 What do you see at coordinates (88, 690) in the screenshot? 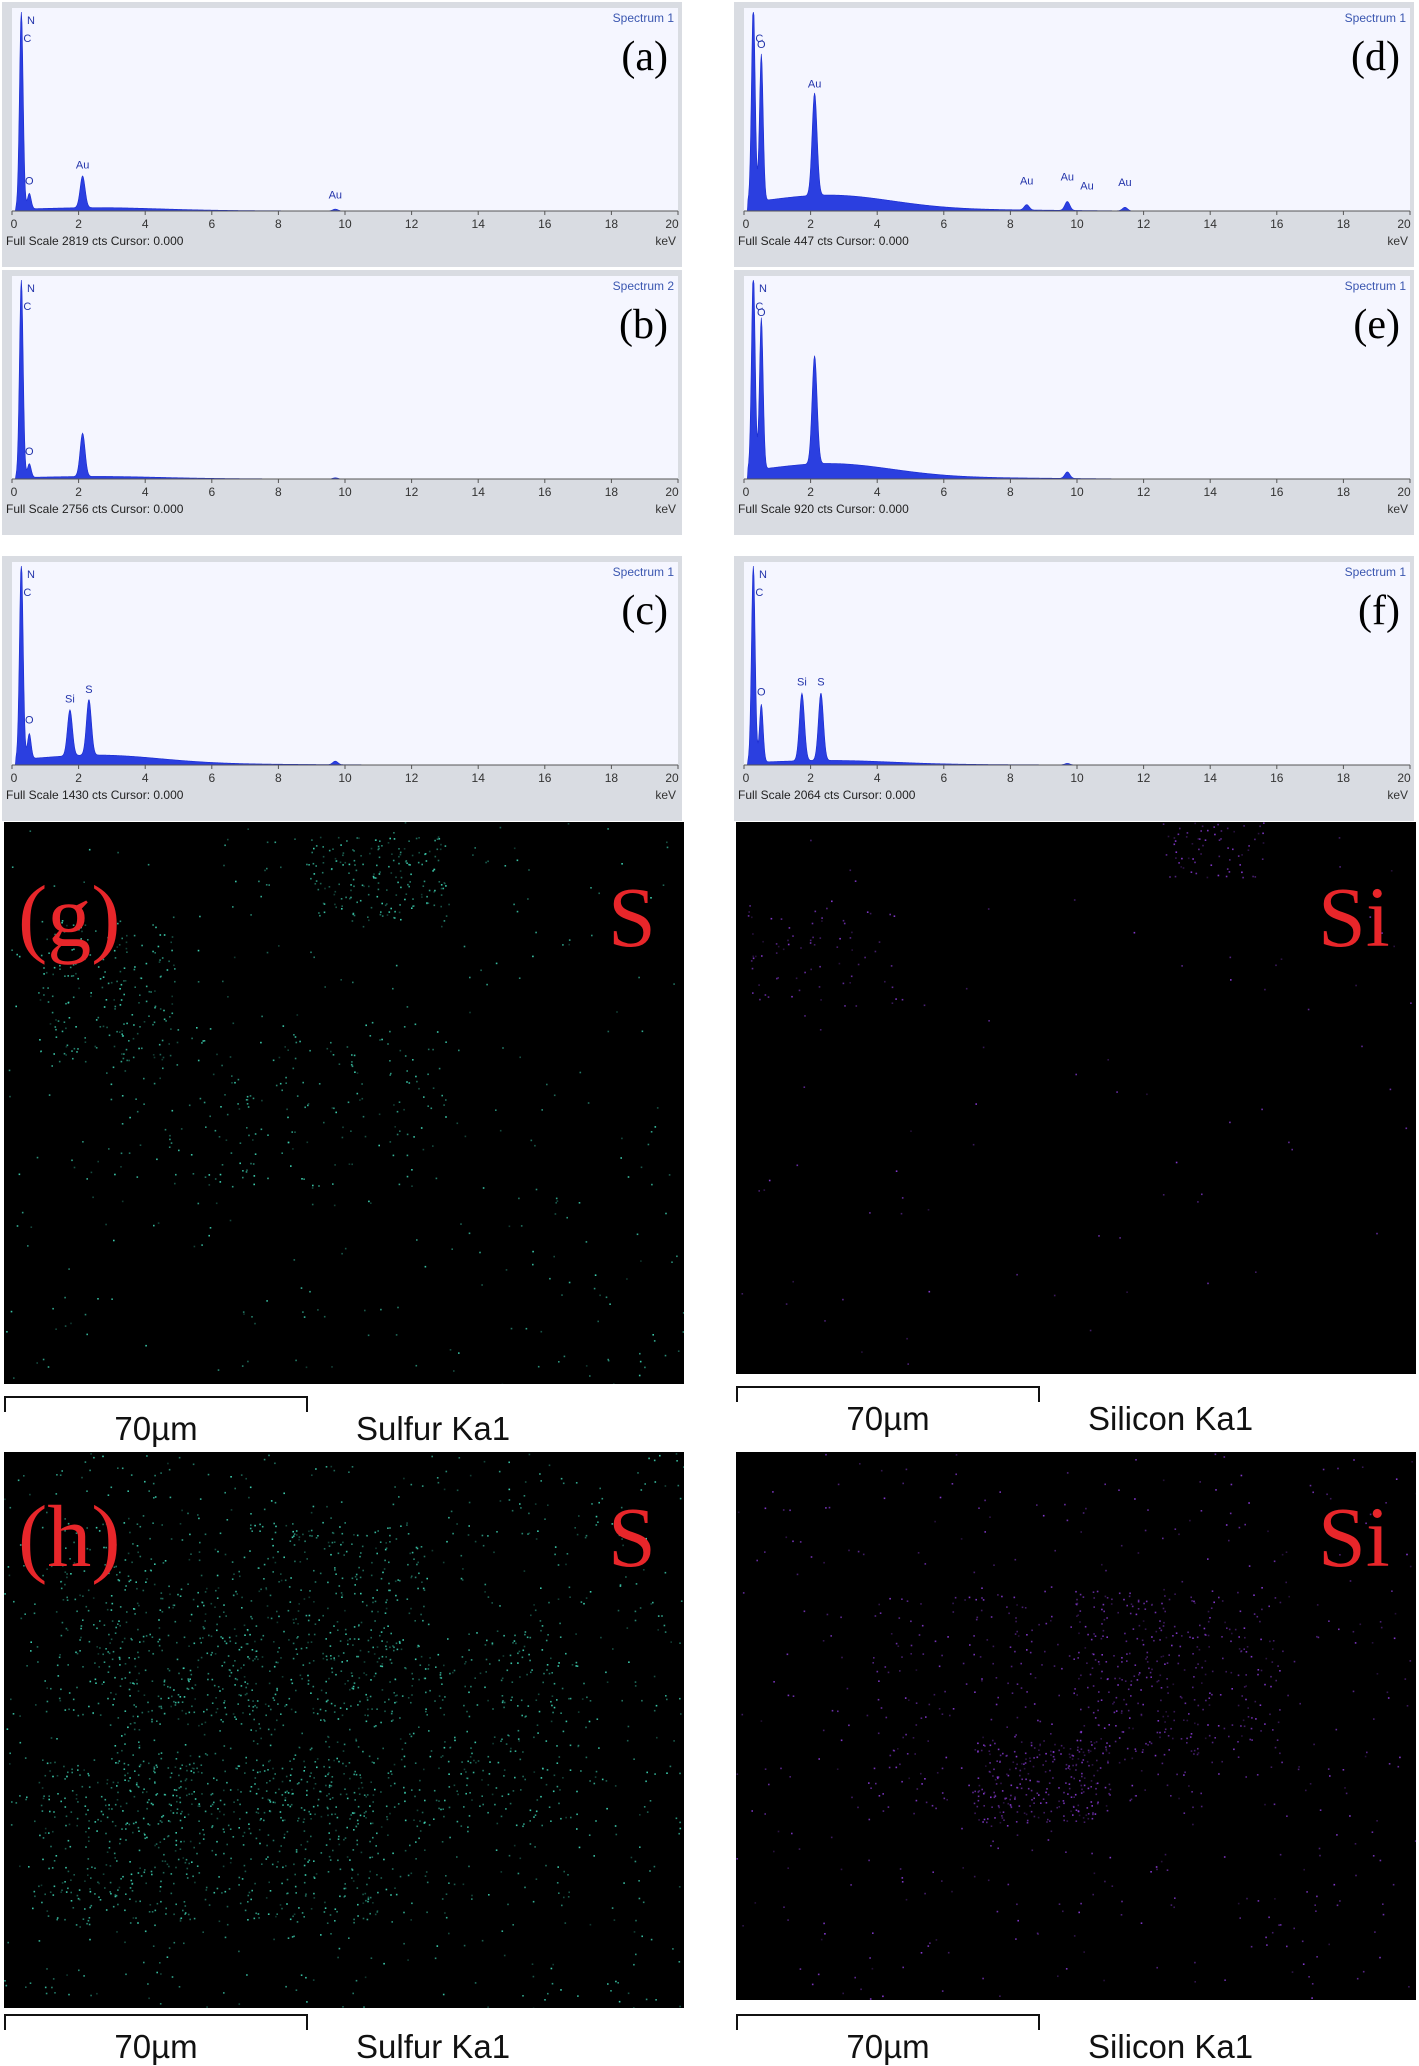
I see `peak-label: S` at bounding box center [88, 690].